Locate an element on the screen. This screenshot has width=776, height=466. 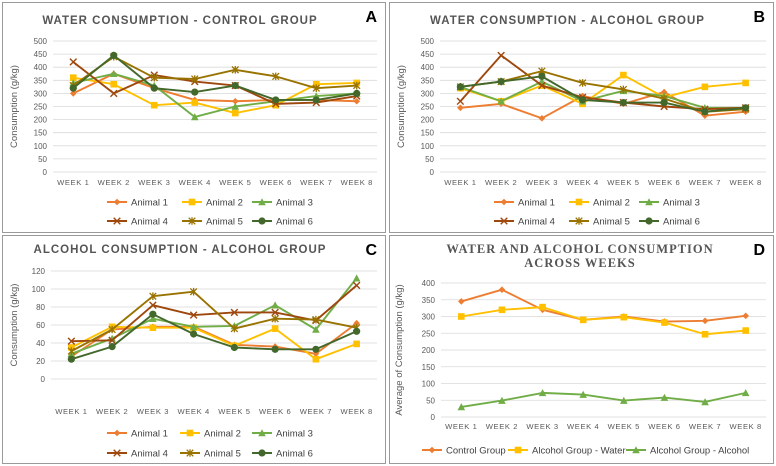
x-tick-label: WEEK 1 is located at coordinates (460, 182).